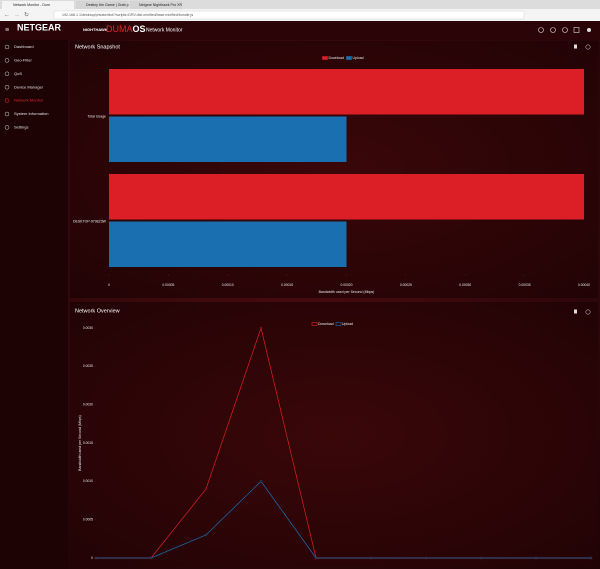 The width and height of the screenshot is (600, 569). What do you see at coordinates (88, 366) in the screenshot?
I see `y-tick-label: 0.0025` at bounding box center [88, 366].